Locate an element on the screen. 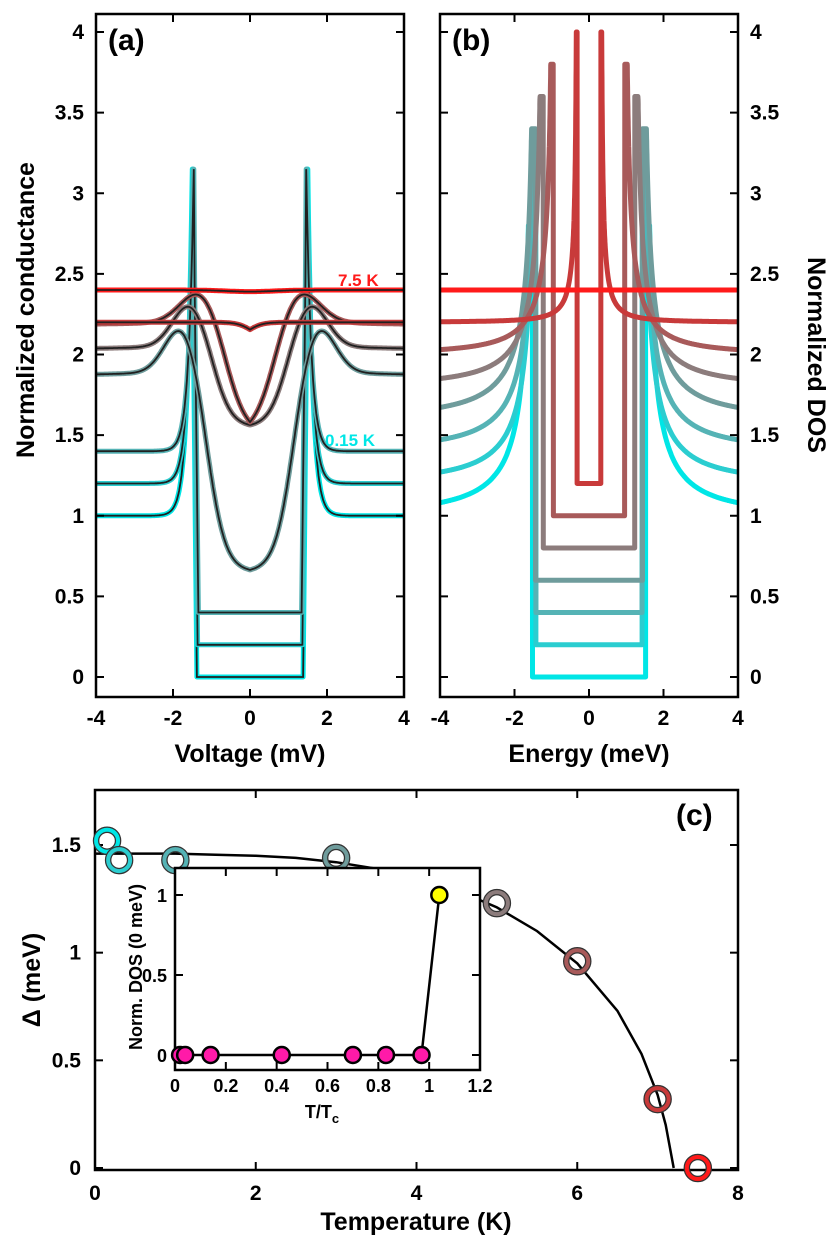 This screenshot has height=1253, width=830. panel-c-label: (c) is located at coordinates (694, 815).